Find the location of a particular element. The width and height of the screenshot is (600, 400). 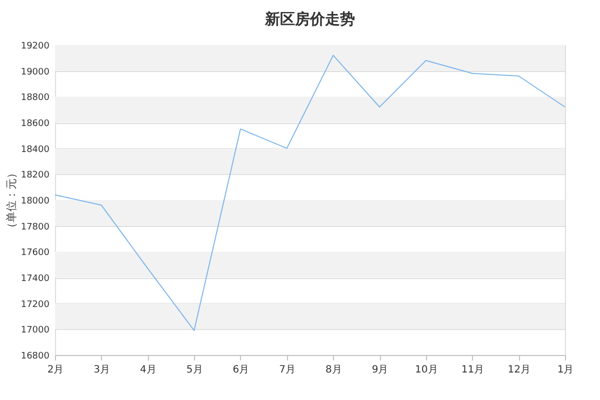

y-tick-label: 18200 is located at coordinates (35, 175).